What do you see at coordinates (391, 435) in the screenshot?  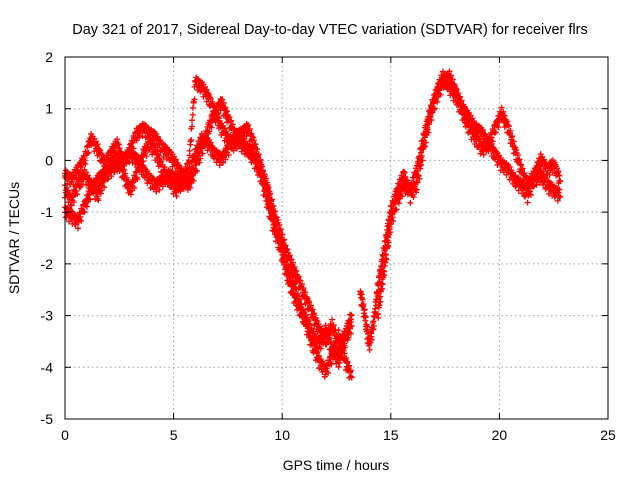 I see `x-tick-label: 15` at bounding box center [391, 435].